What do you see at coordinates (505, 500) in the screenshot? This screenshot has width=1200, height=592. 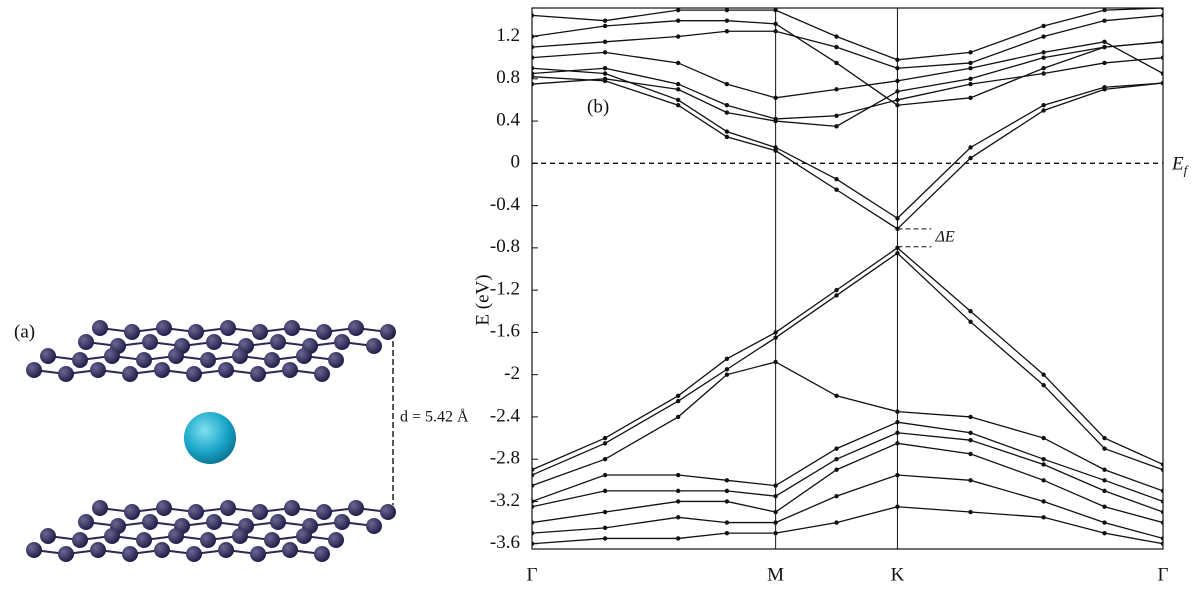 I see `y-tick-label: -3.2` at bounding box center [505, 500].